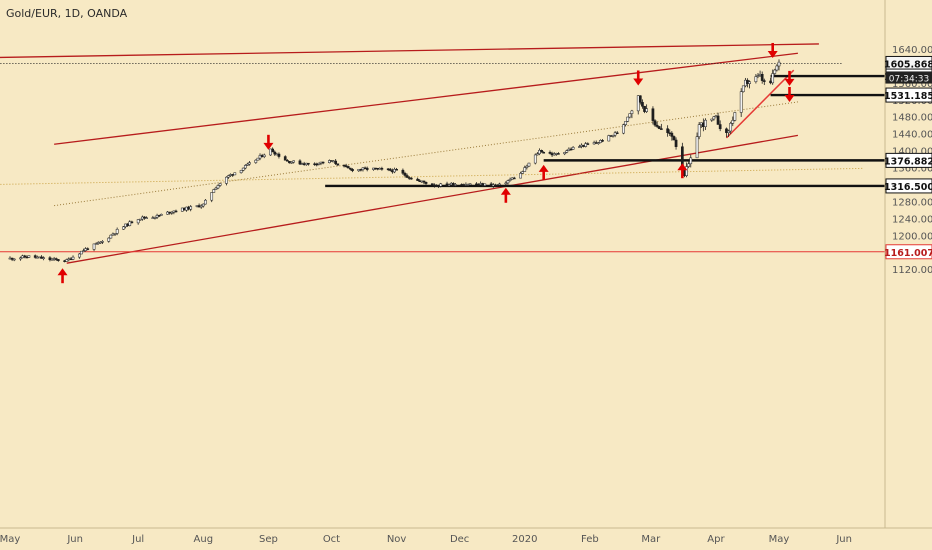  I want to click on y-tick-label: 1360.000, so click(912, 169).